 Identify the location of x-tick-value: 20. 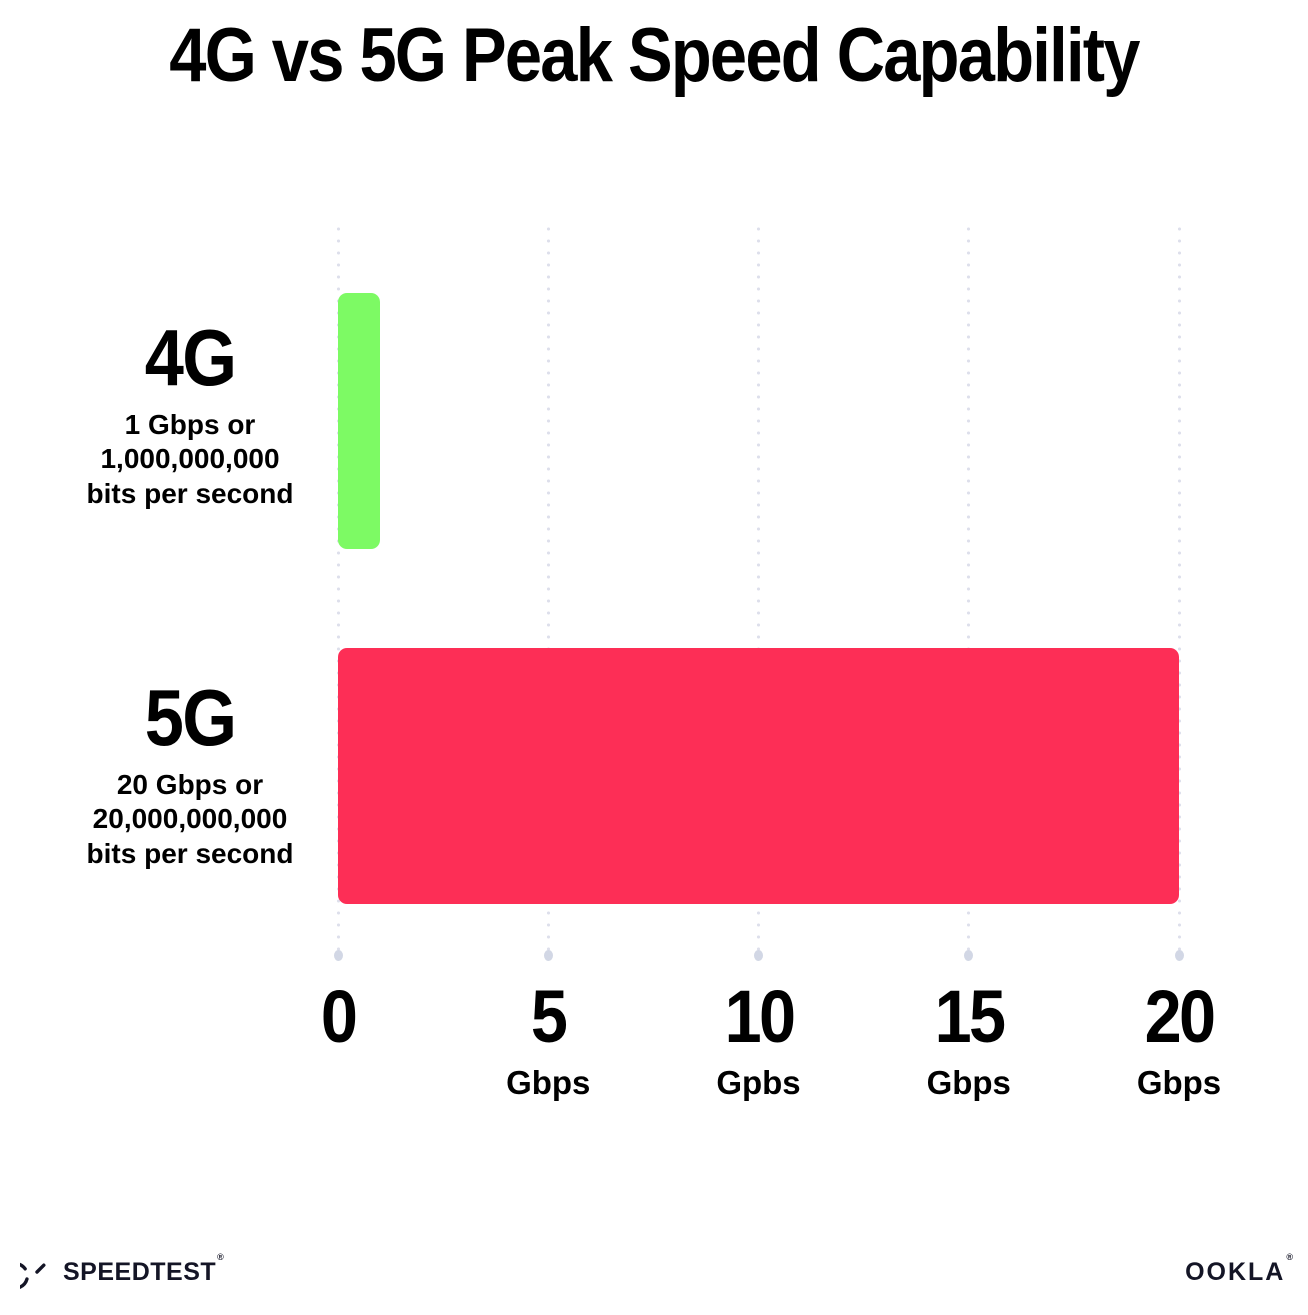
(1180, 1016).